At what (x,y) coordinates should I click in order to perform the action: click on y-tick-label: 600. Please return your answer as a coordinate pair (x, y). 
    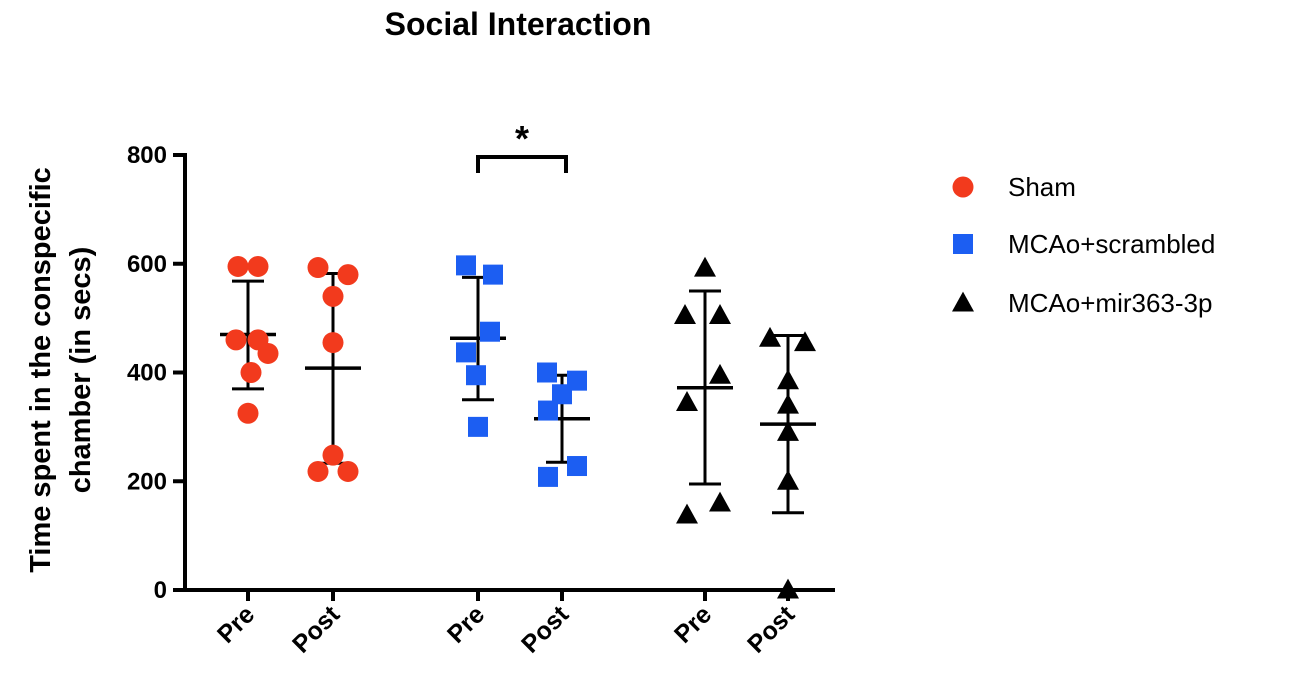
    Looking at the image, I should click on (147, 264).